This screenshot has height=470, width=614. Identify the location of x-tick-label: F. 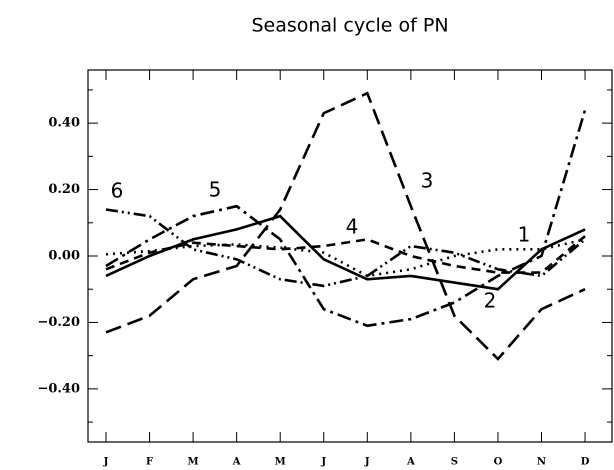
(149, 462).